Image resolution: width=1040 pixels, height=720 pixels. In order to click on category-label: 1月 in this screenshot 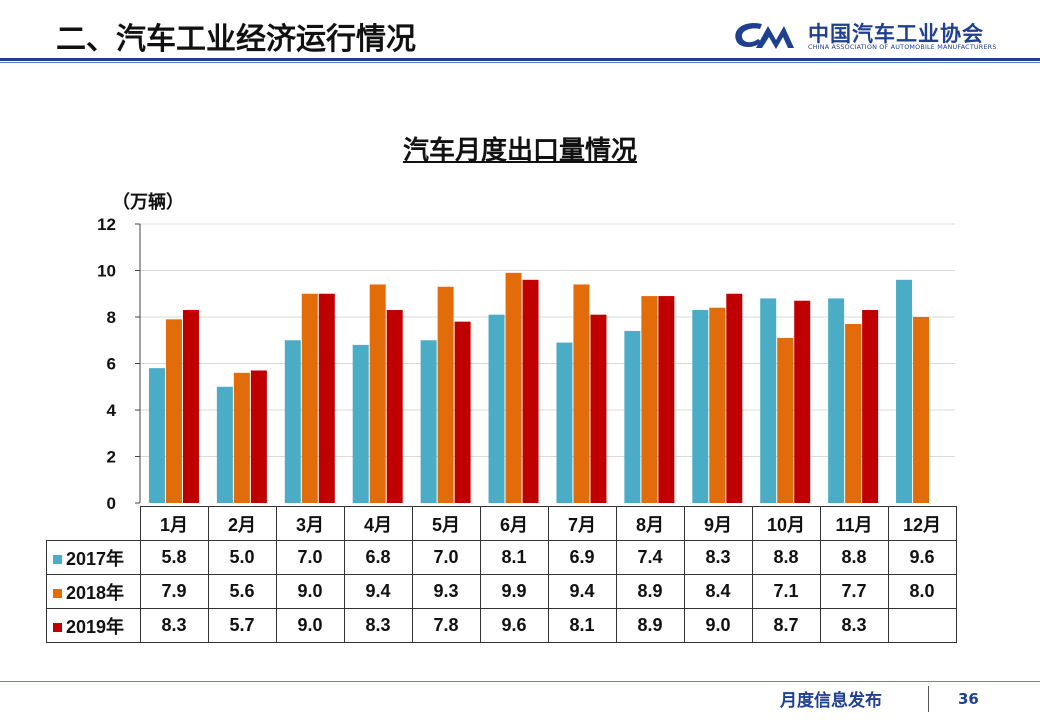, I will do `click(174, 523)`.